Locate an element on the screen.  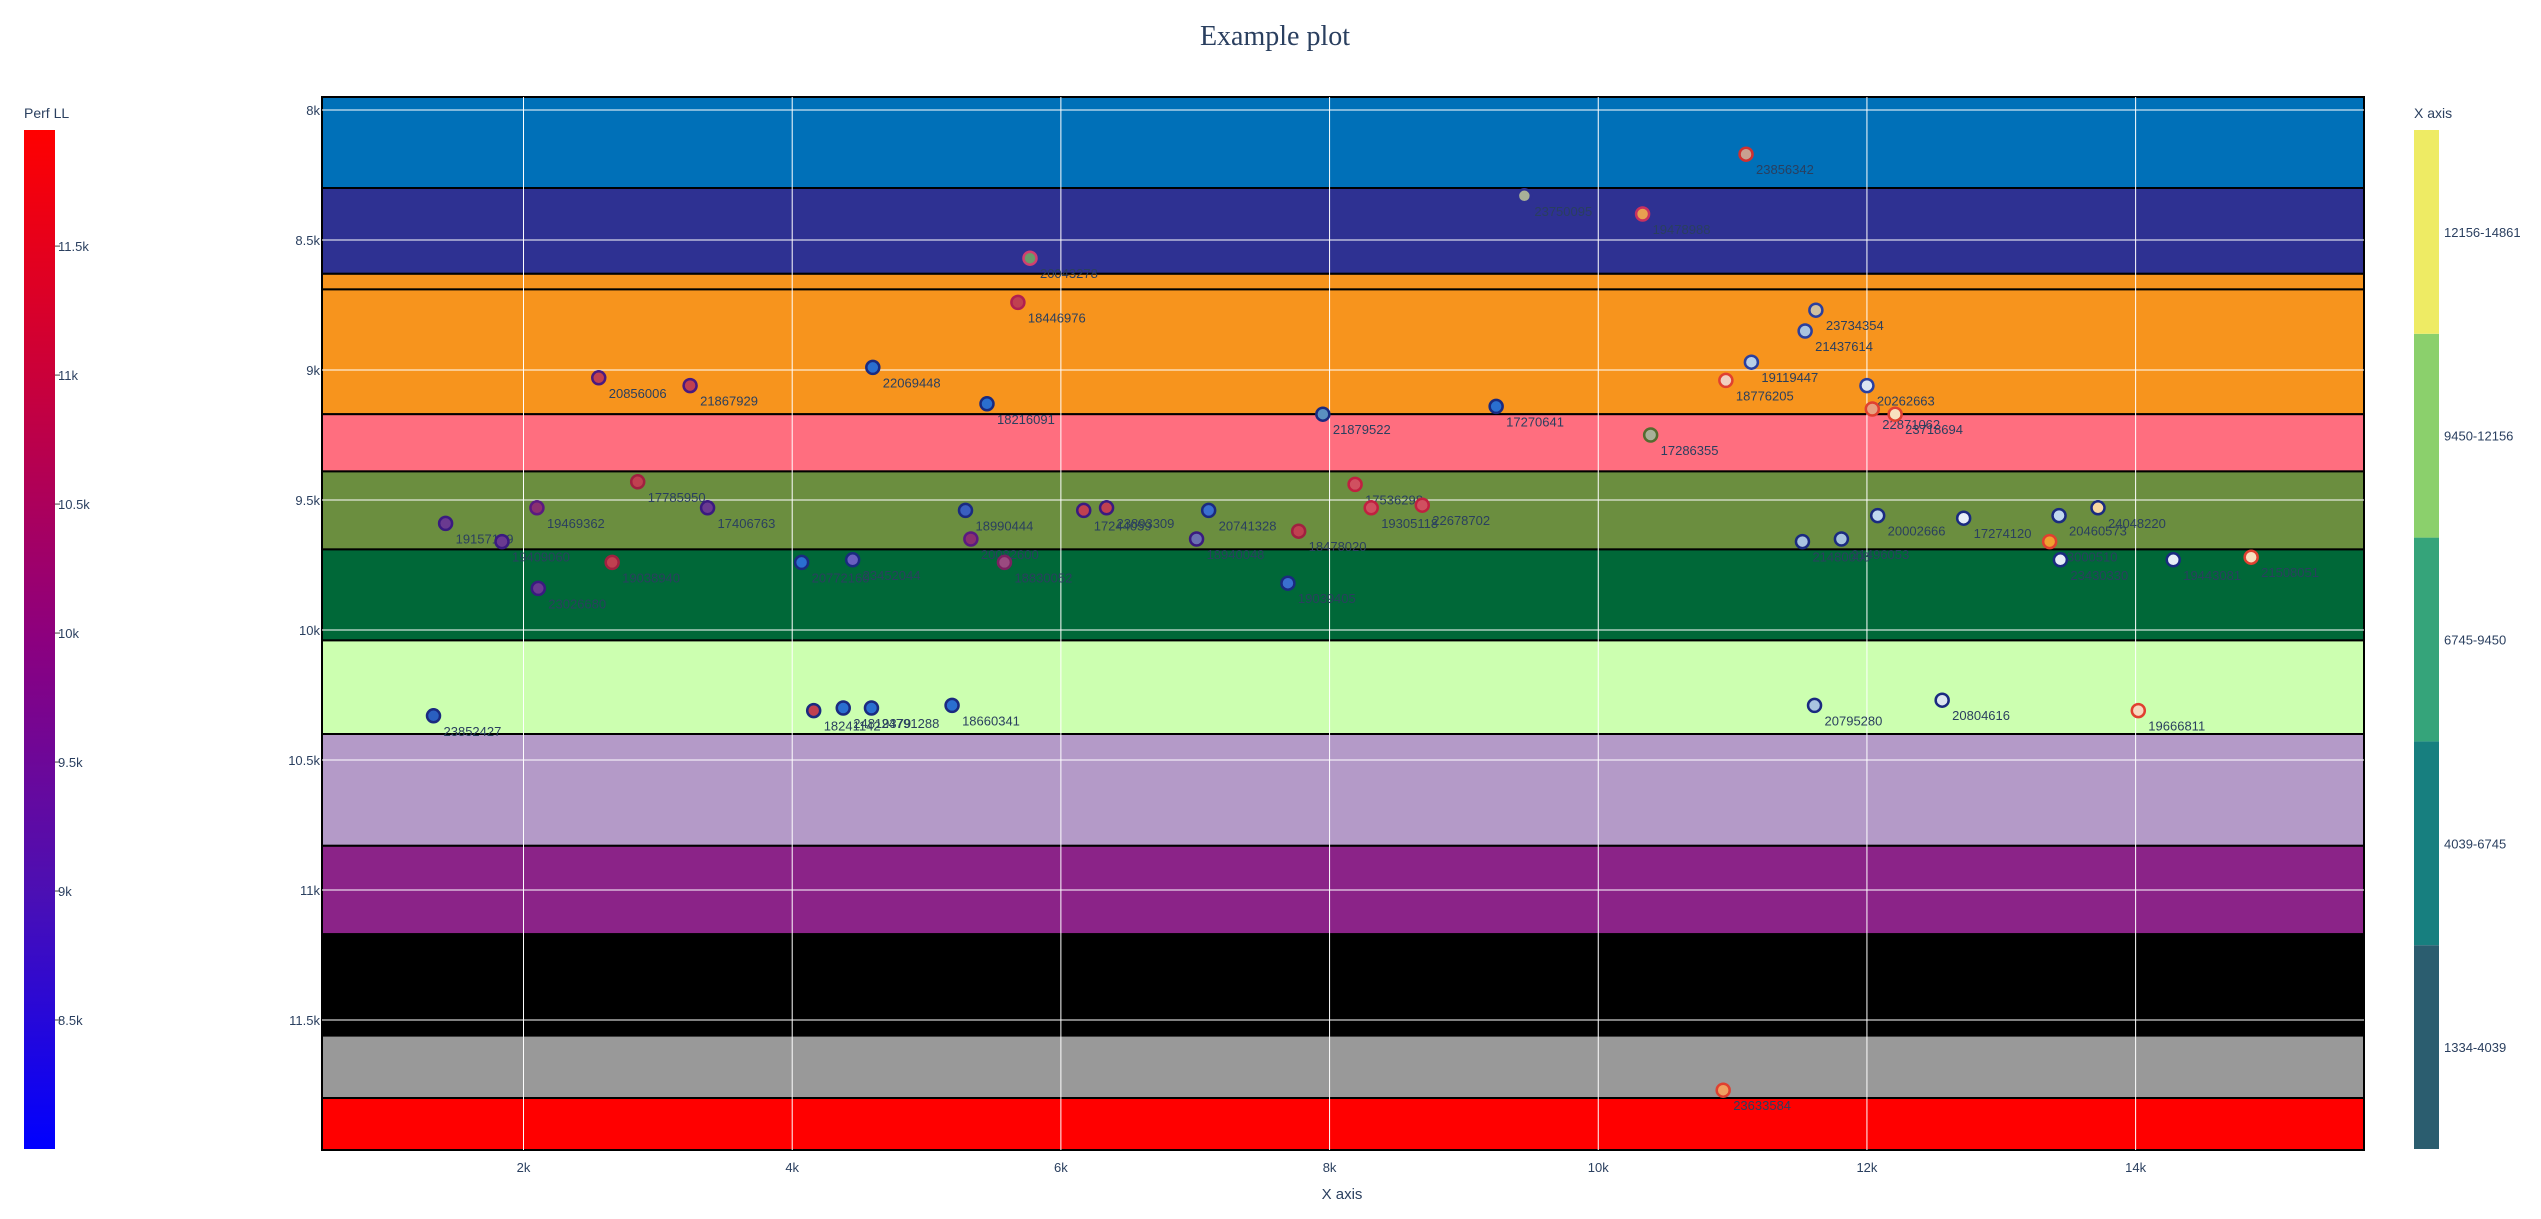
data-point-label: 18830052 is located at coordinates (1043, 577).